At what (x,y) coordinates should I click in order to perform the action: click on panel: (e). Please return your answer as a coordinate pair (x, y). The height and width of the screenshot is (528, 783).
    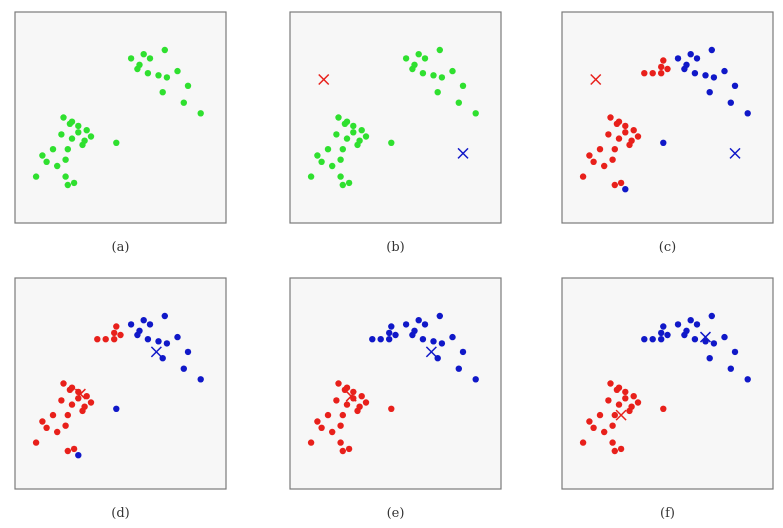
    Looking at the image, I should click on (395, 399).